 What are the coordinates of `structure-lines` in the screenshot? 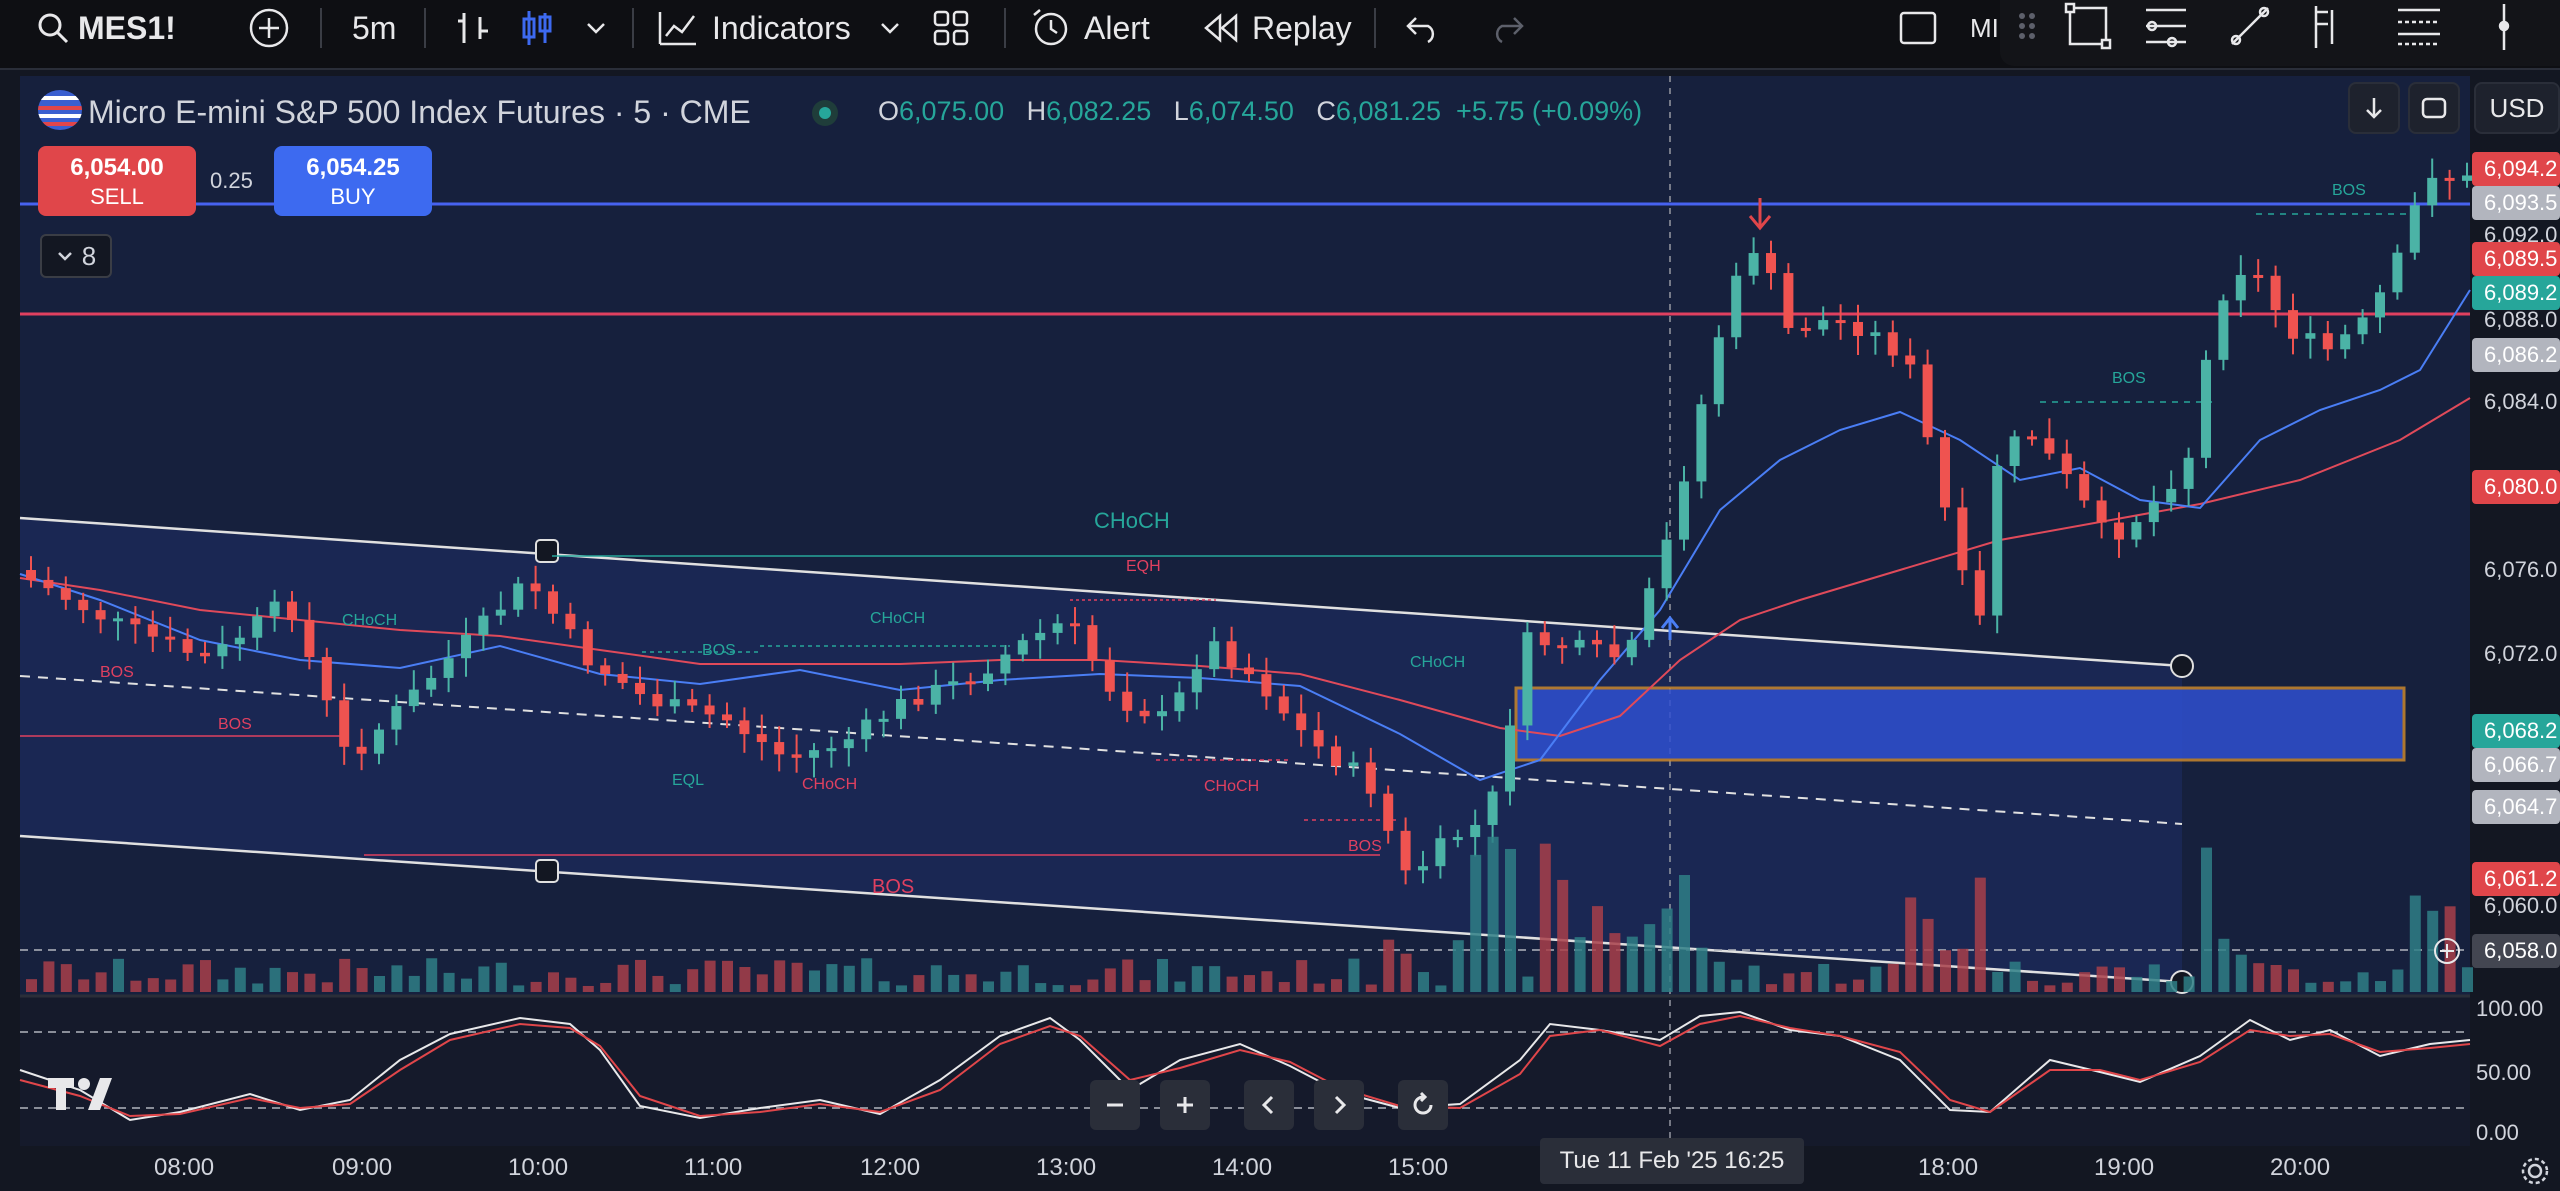 It's located at (710, 727).